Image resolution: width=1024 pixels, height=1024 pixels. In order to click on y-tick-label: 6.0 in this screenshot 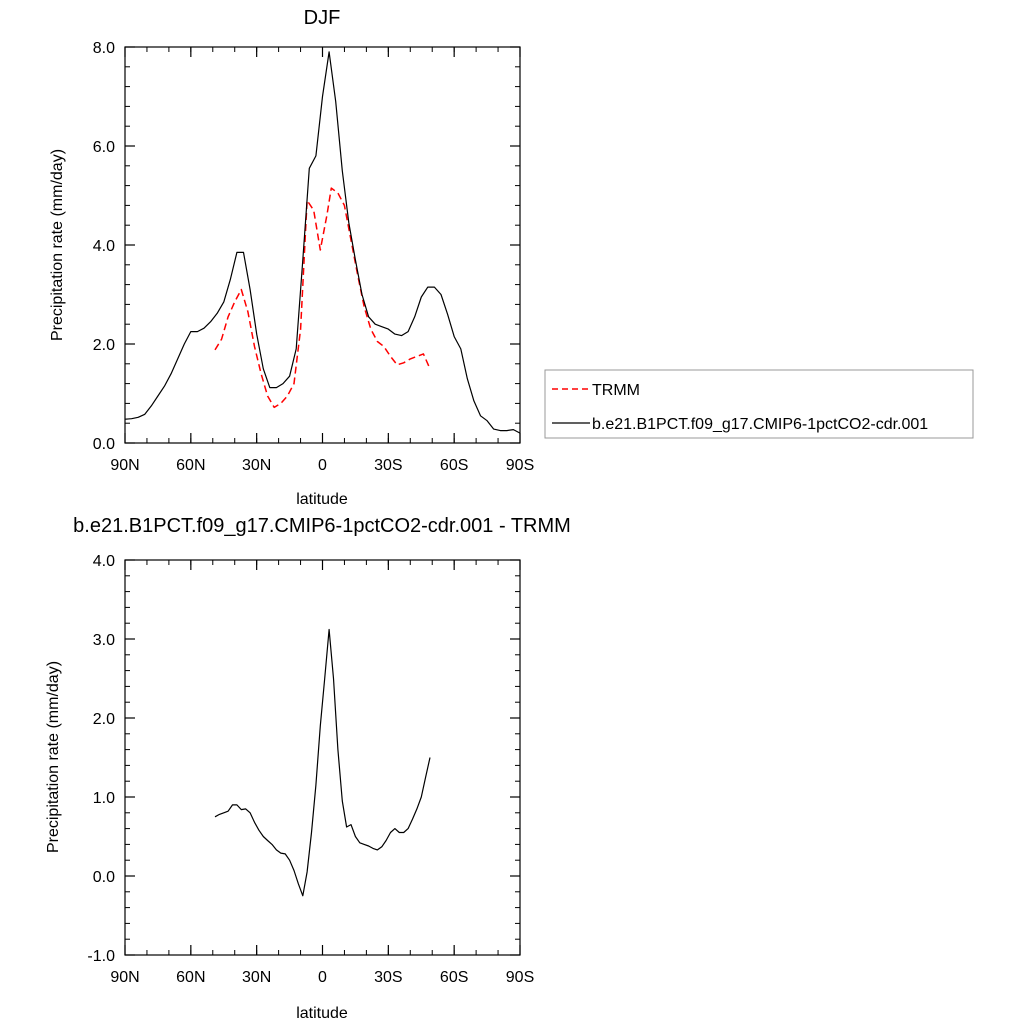, I will do `click(104, 147)`.